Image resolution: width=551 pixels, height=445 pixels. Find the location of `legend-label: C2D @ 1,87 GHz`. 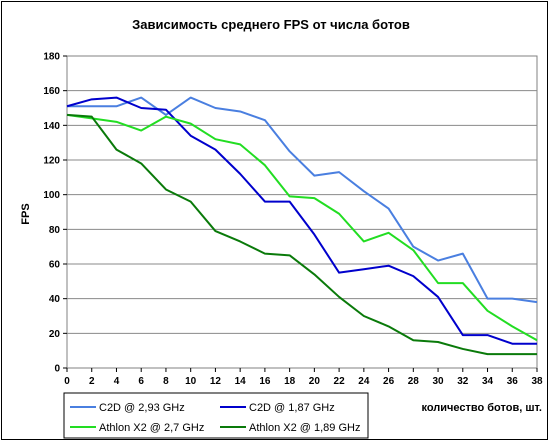

legend-label: C2D @ 1,87 GHz is located at coordinates (292, 408).